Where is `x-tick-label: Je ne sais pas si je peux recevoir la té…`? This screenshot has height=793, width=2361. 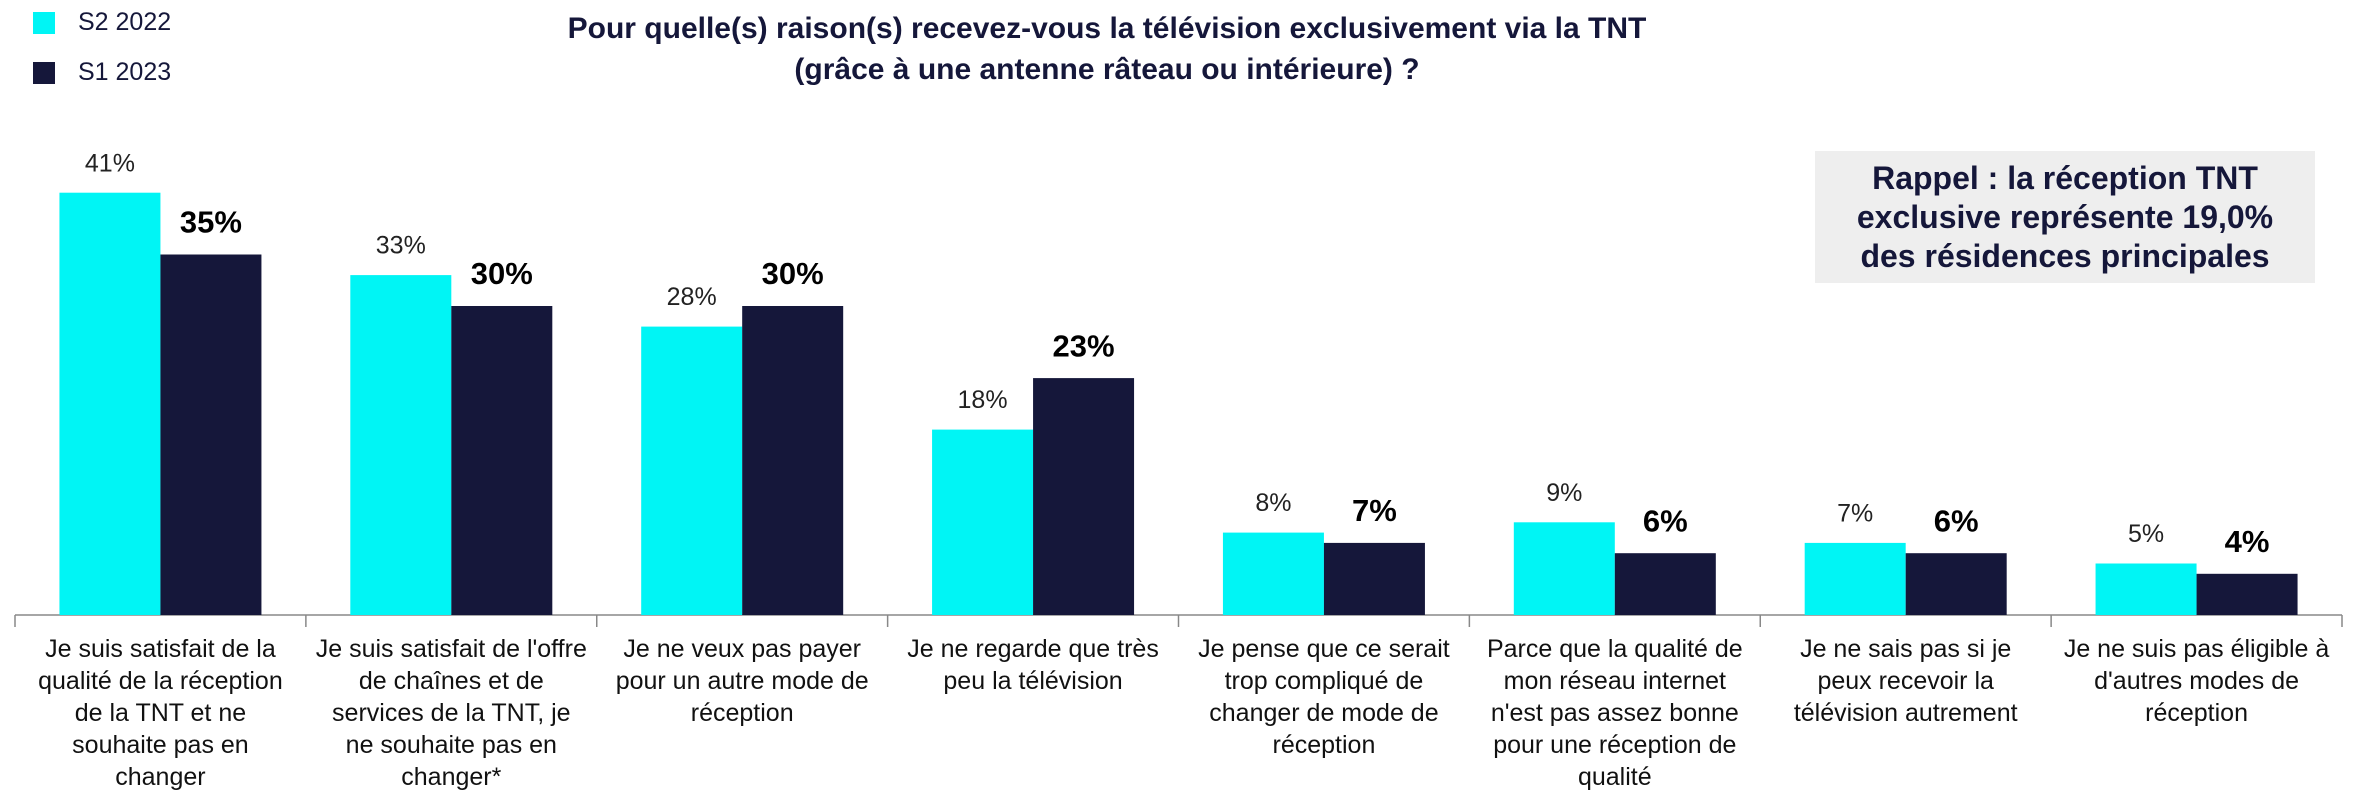 x-tick-label: Je ne sais pas si je peux recevoir la té… is located at coordinates (1905, 681).